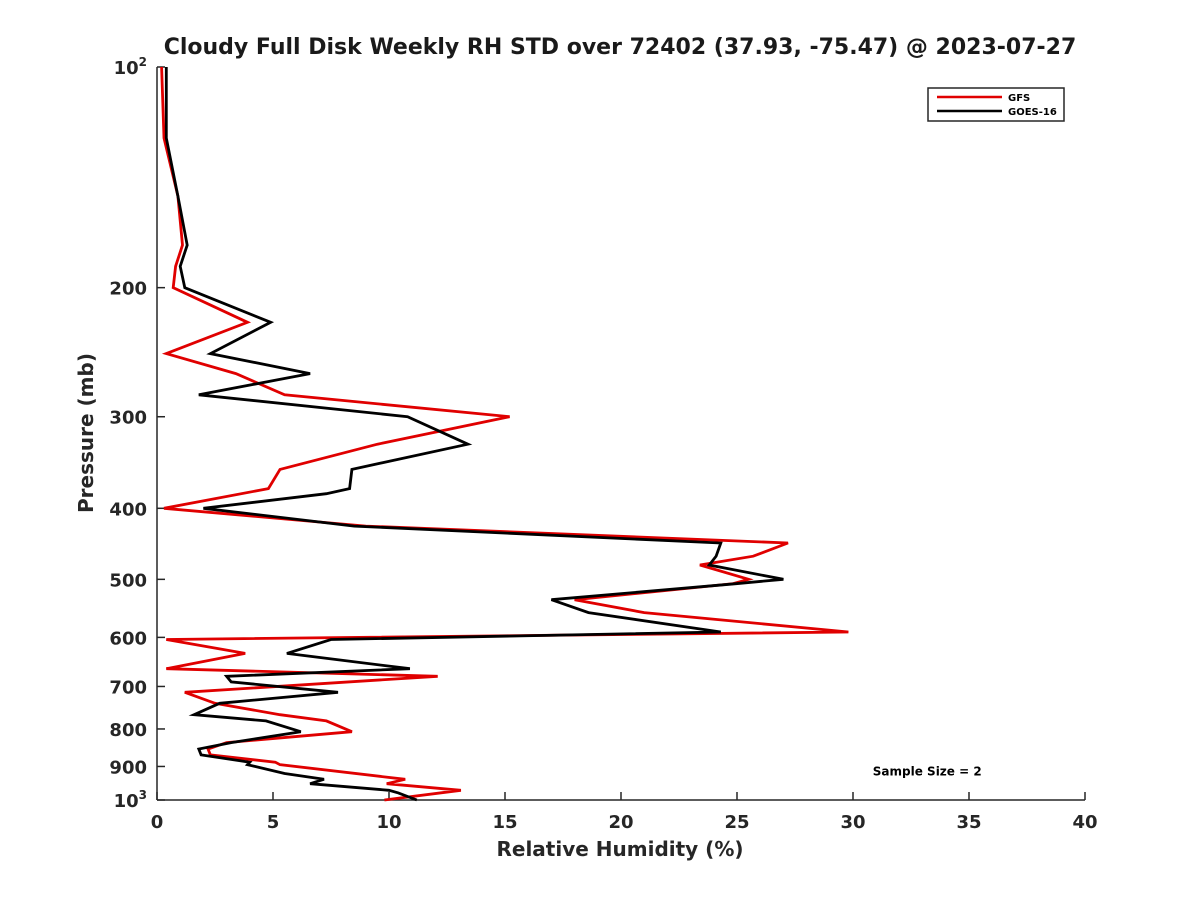  Describe the element at coordinates (620, 822) in the screenshot. I see `x-tick-label: 20` at that location.